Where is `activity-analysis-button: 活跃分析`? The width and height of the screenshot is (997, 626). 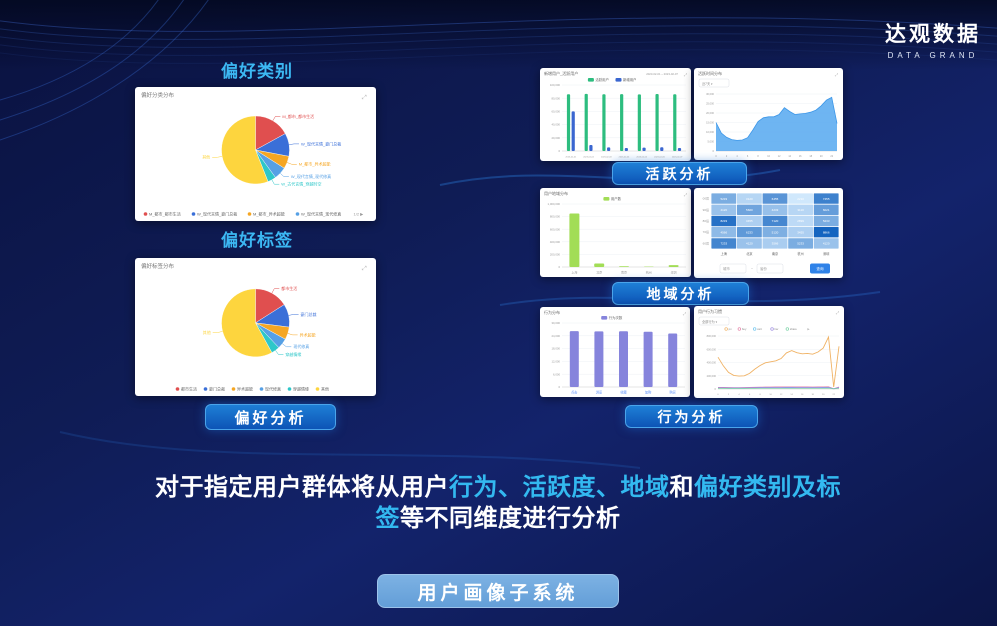
activity-analysis-button: 活跃分析 is located at coordinates (679, 173).